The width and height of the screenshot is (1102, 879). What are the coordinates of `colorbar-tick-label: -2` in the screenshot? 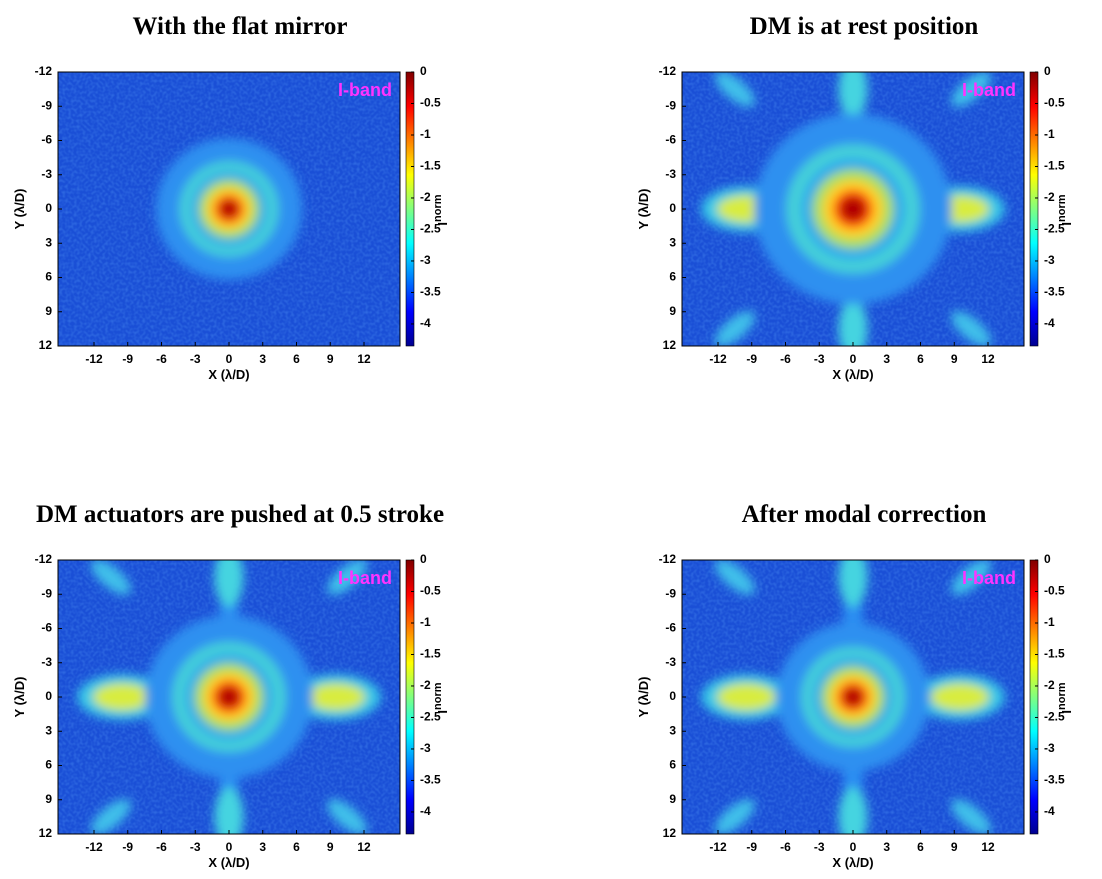 It's located at (1049, 197).